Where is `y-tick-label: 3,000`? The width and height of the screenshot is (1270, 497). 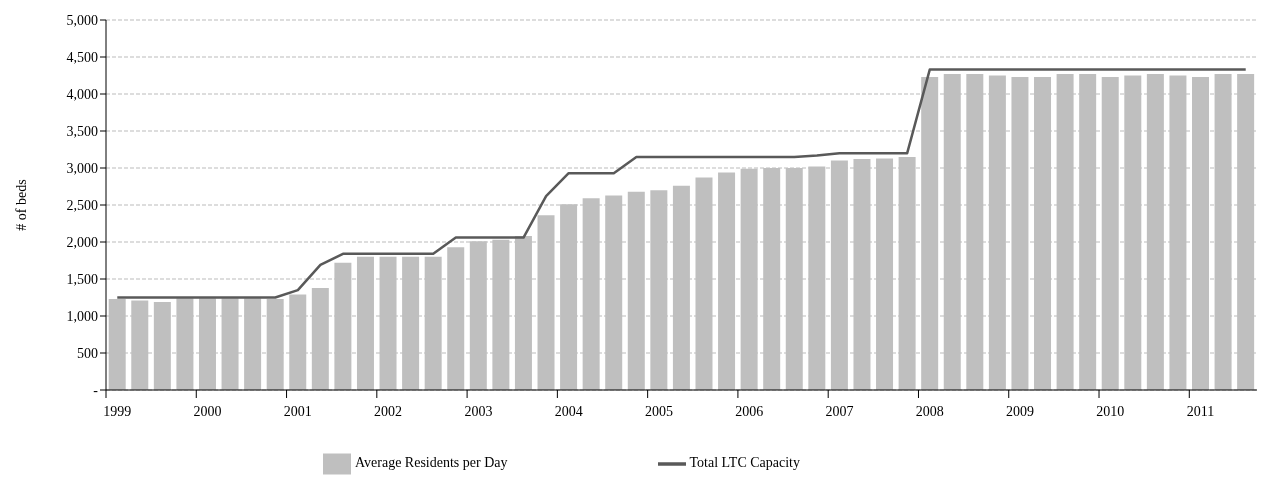
y-tick-label: 3,000 is located at coordinates (82, 168).